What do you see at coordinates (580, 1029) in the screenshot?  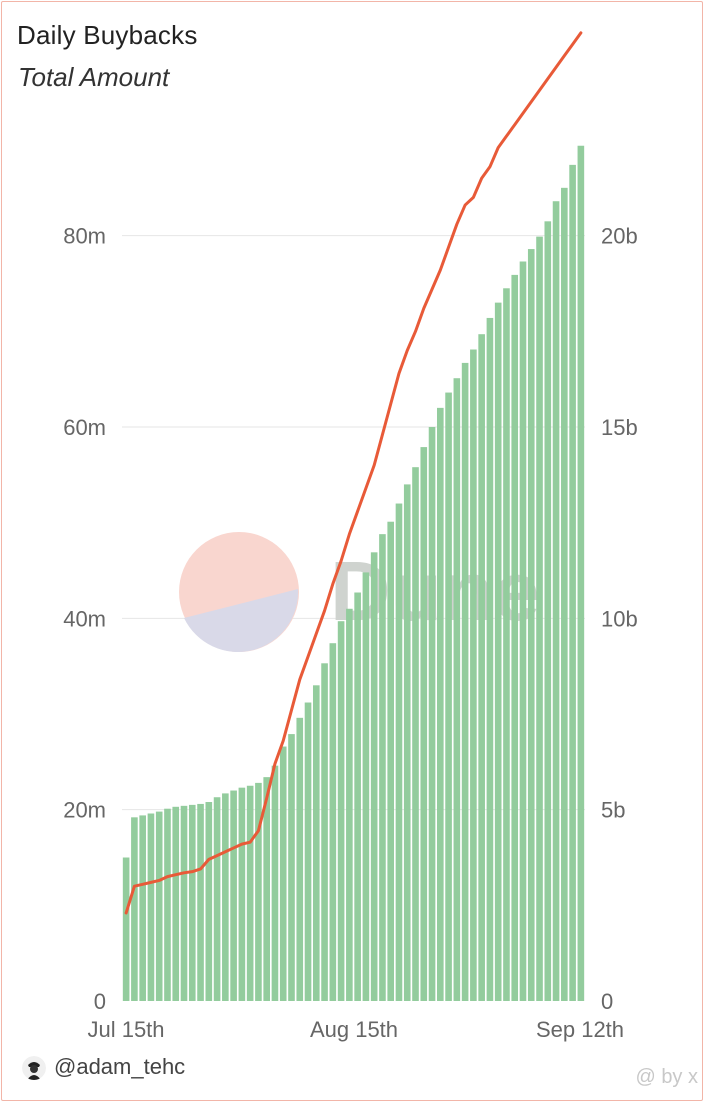 I see `x-tick-label: Sep 12th` at bounding box center [580, 1029].